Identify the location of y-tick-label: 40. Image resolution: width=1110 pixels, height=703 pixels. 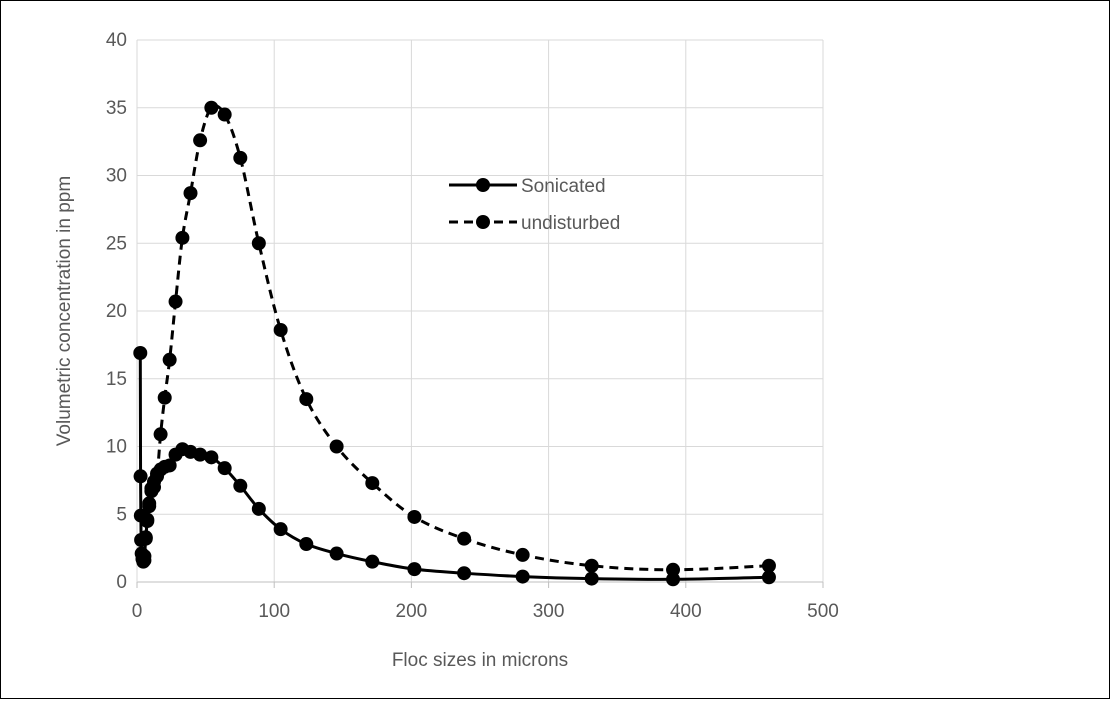
(116, 40).